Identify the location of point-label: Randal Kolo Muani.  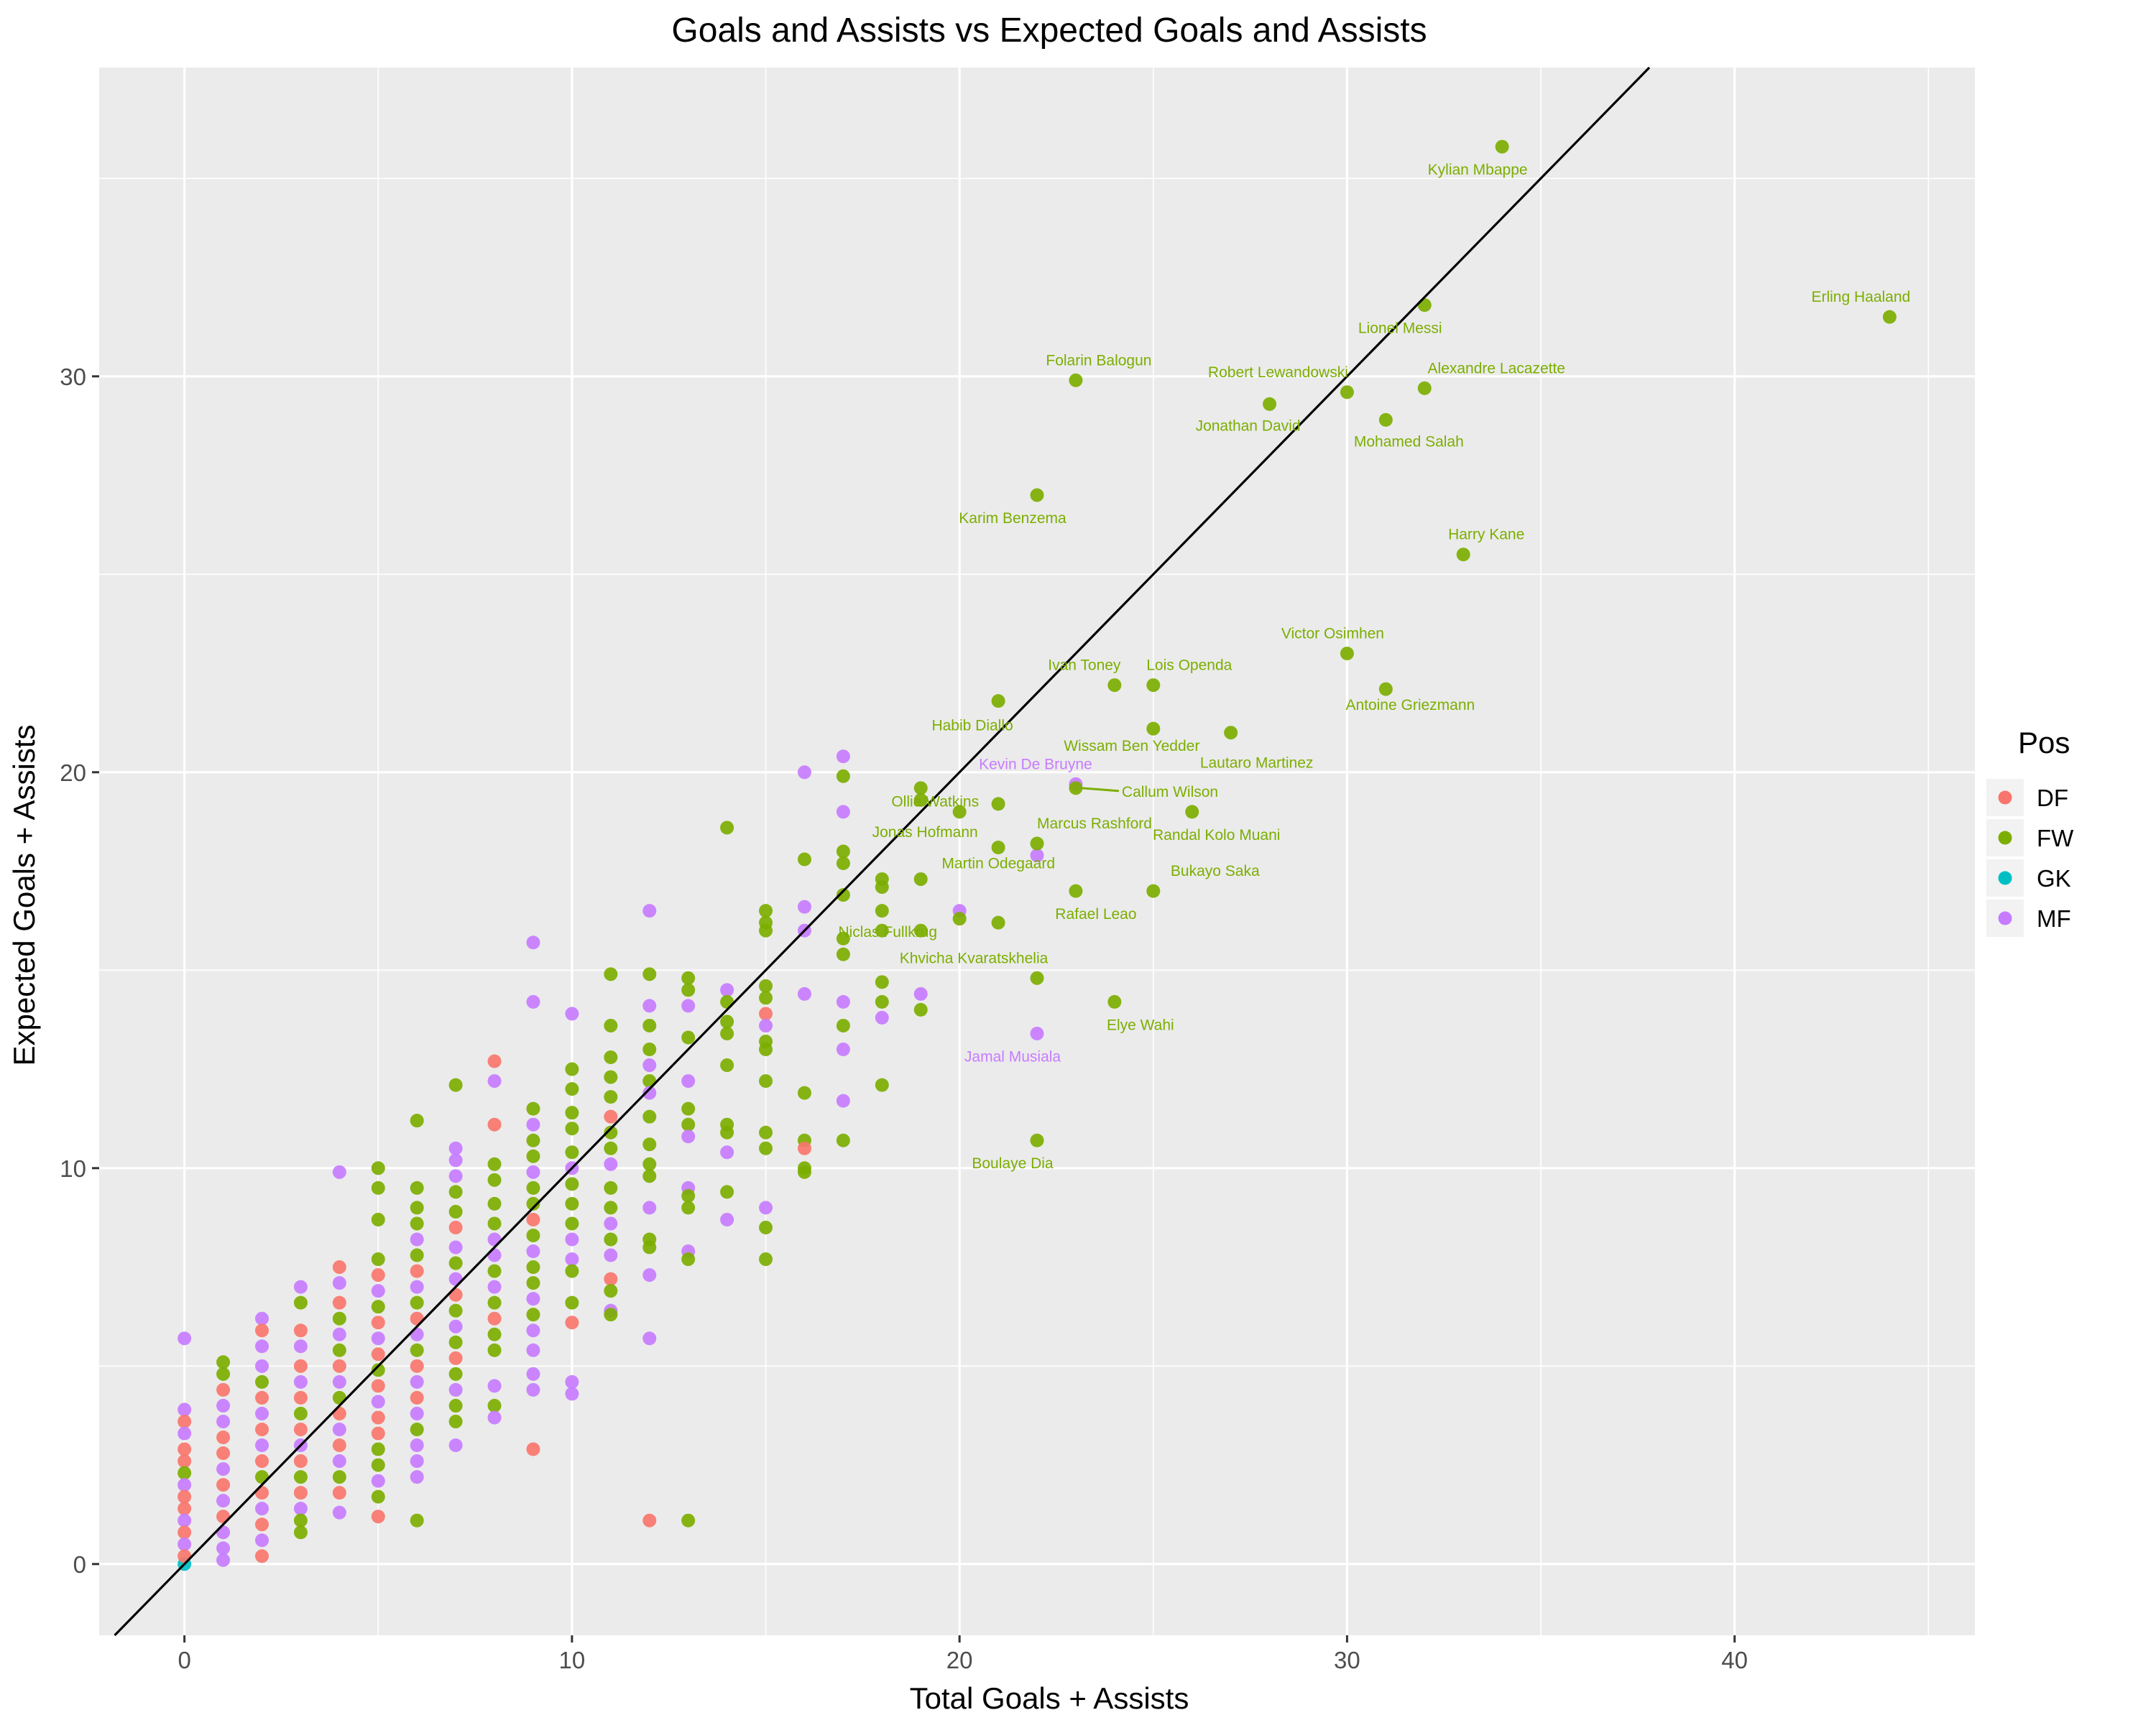
(1216, 836).